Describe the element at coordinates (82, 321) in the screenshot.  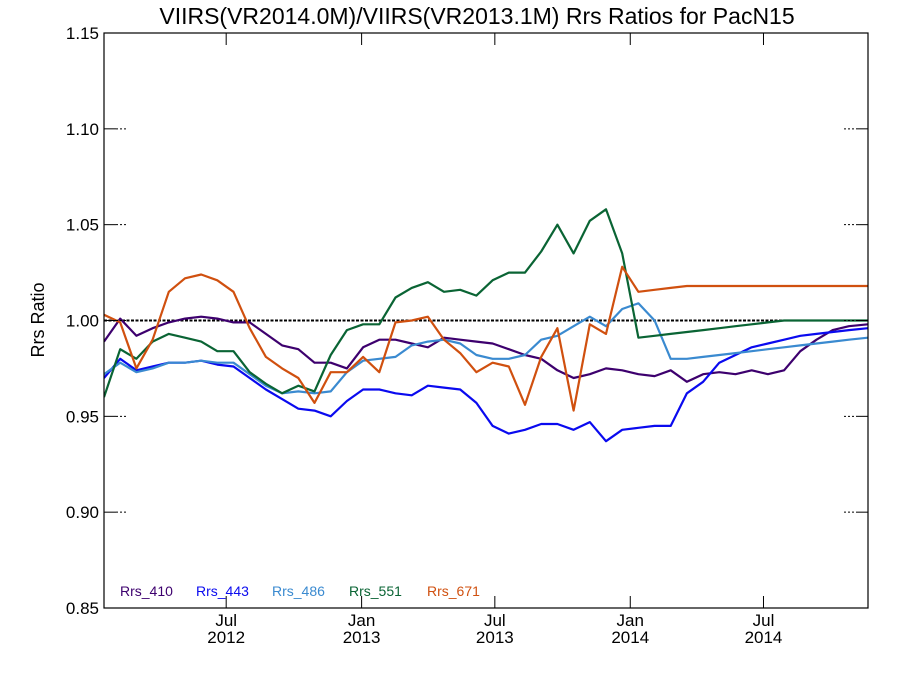
I see `y-tick-label: 1.00` at that location.